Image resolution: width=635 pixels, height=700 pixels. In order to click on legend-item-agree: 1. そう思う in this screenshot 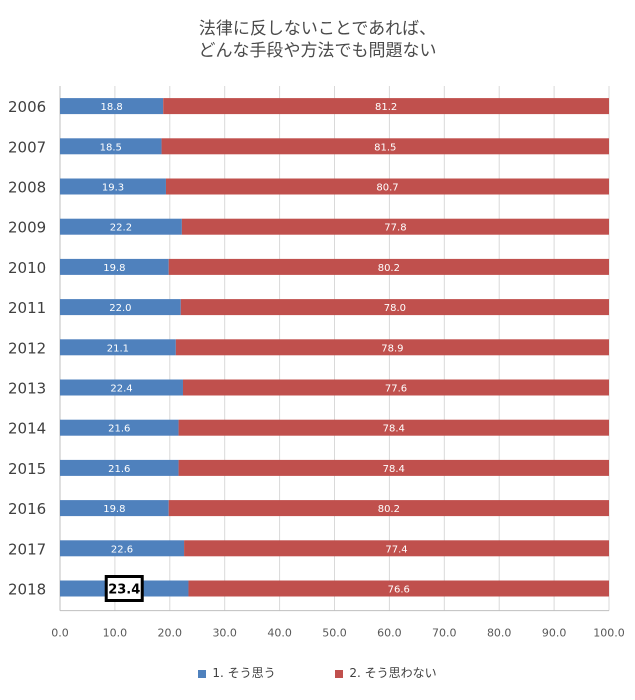, I will do `click(237, 672)`.